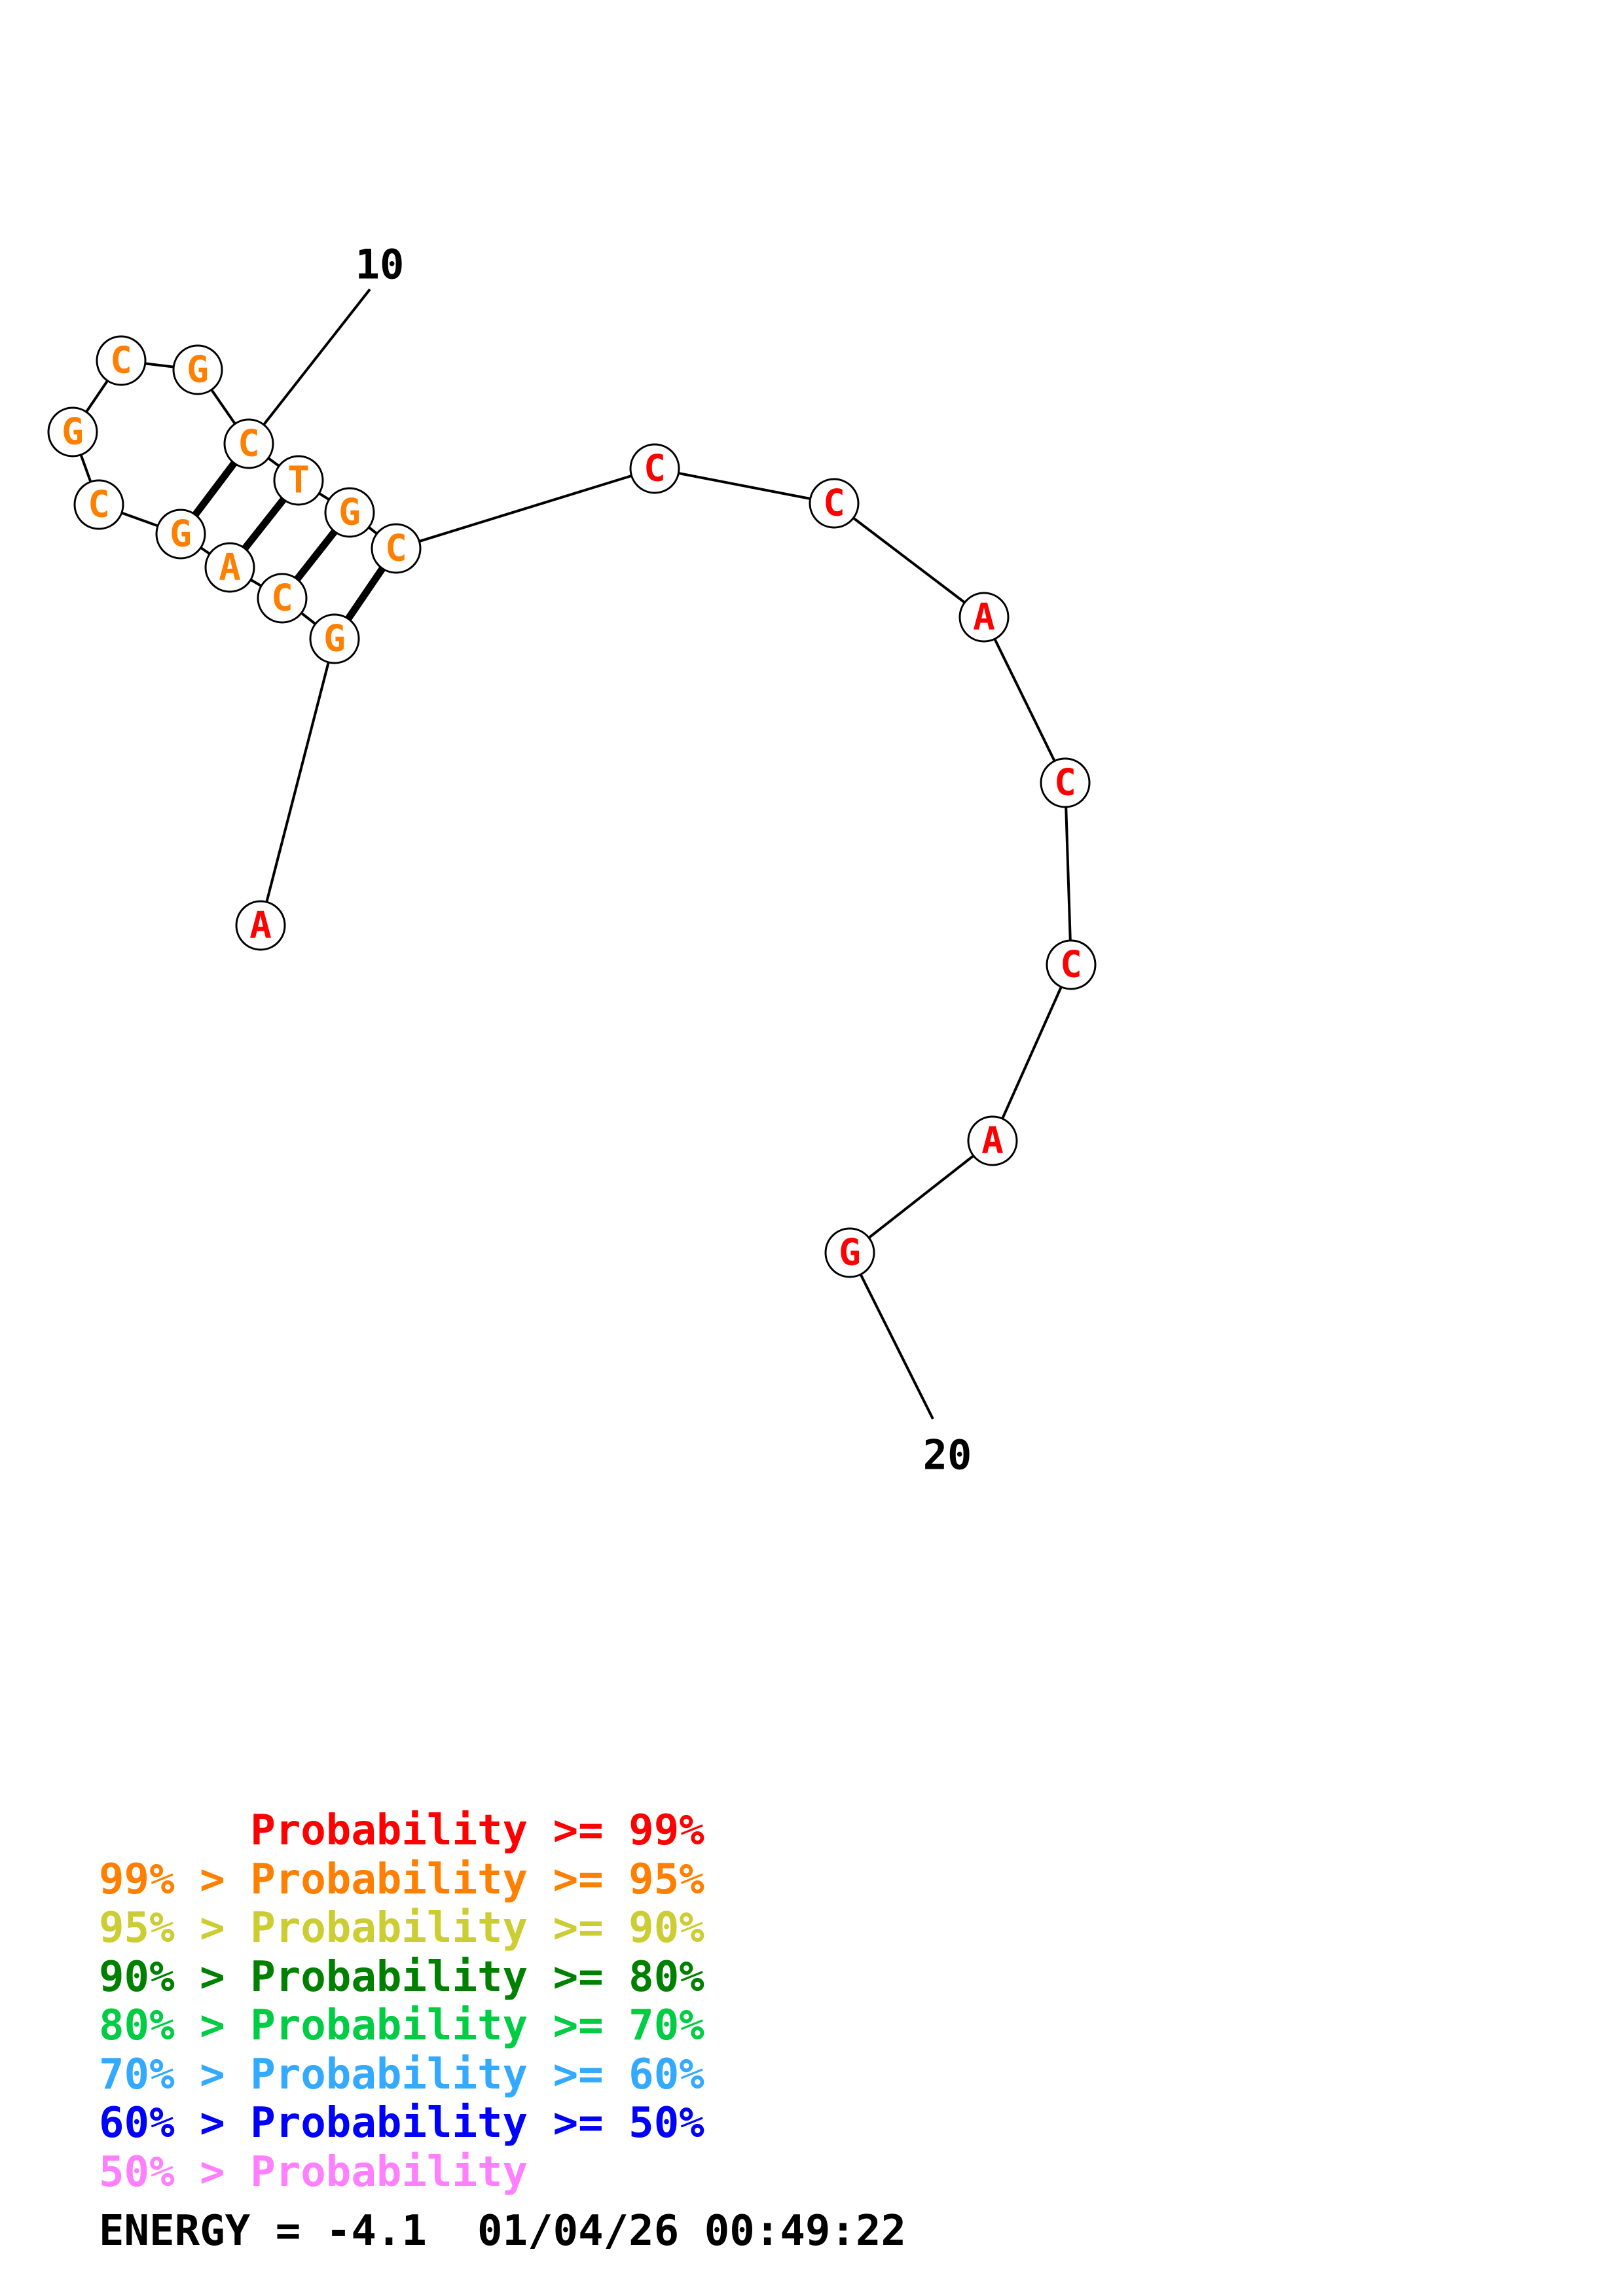 The width and height of the screenshot is (1623, 2296). I want to click on legend-item-6: 60% > Probability >= 50%, so click(401, 2123).